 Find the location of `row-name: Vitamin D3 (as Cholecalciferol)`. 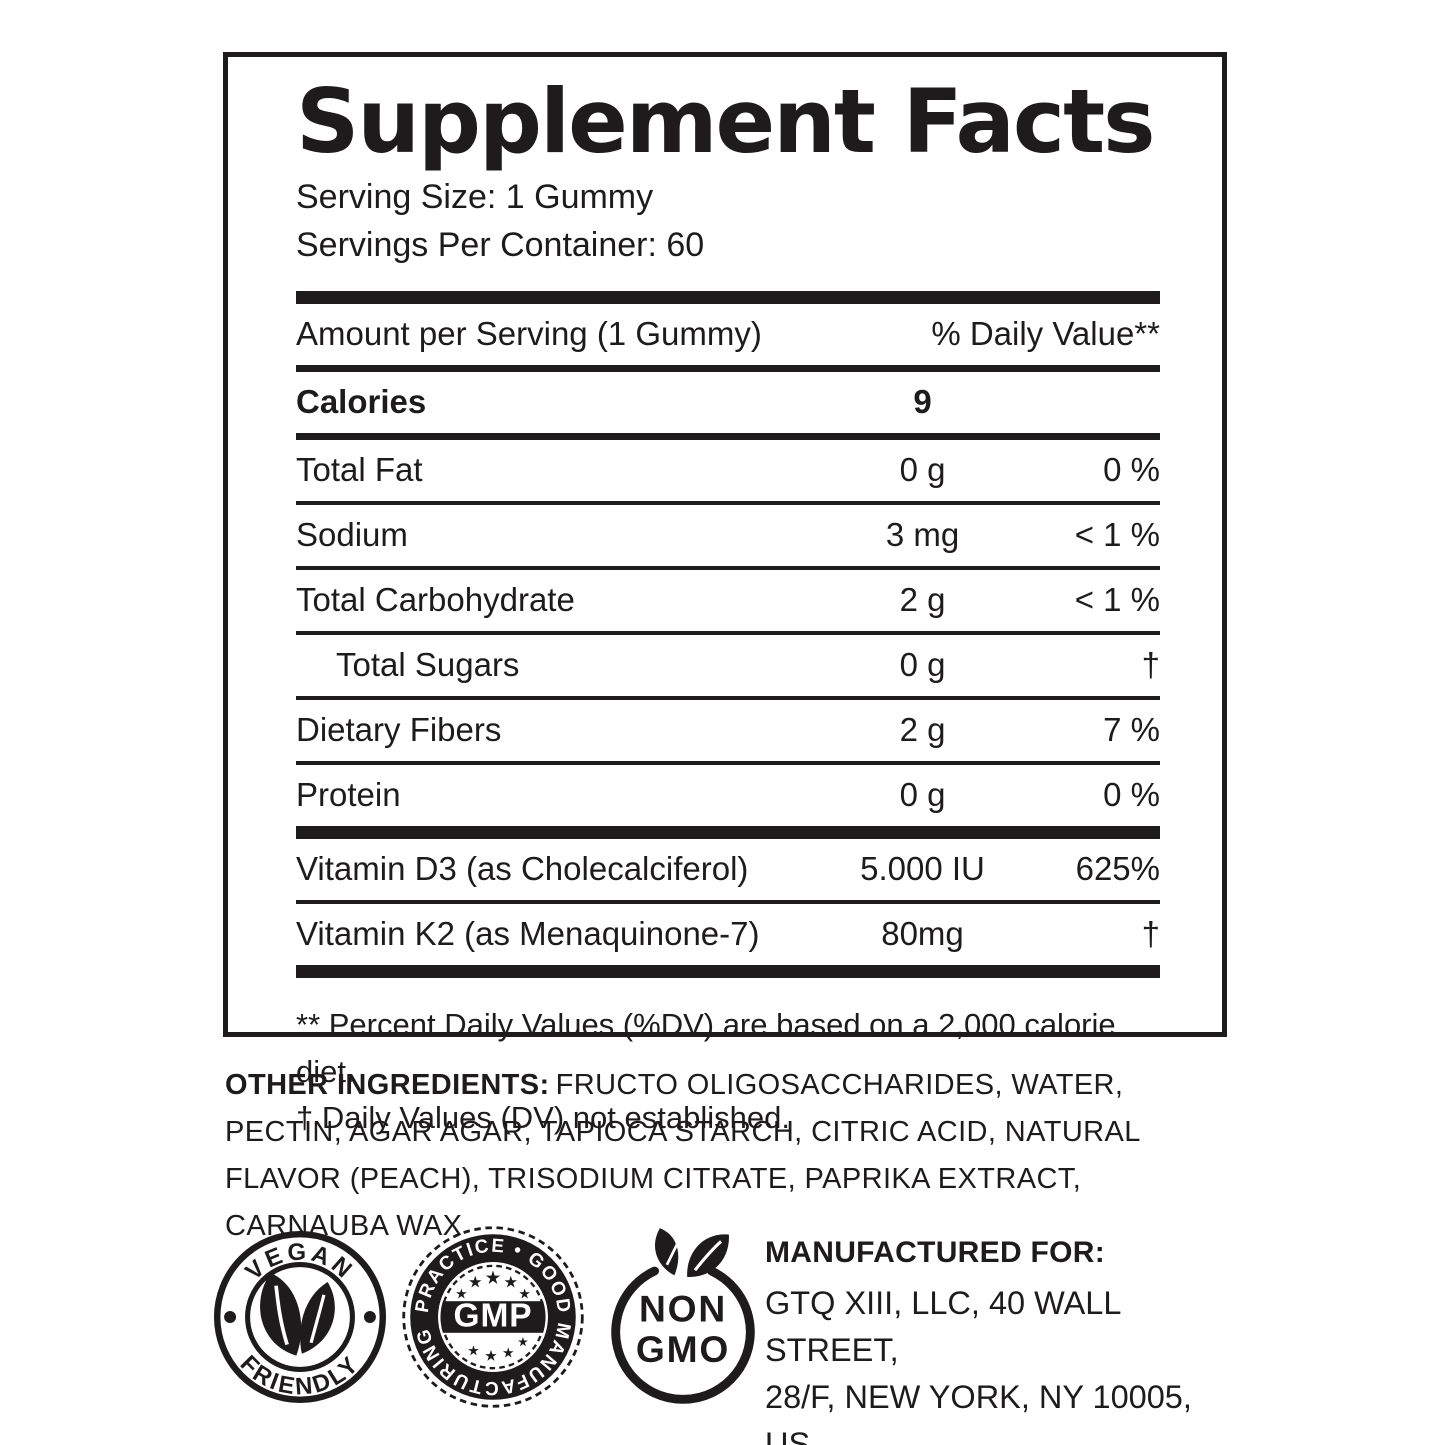

row-name: Vitamin D3 (as Cholecalciferol) is located at coordinates (522, 869).